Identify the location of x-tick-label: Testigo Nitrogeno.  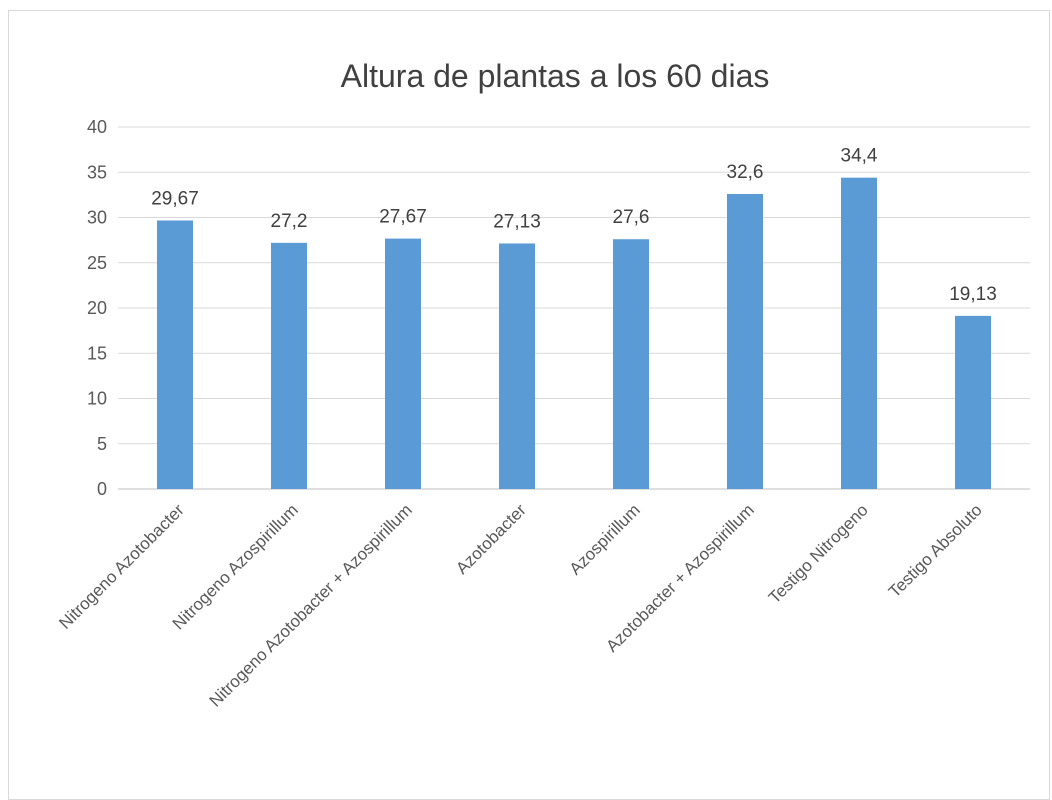
(818, 553).